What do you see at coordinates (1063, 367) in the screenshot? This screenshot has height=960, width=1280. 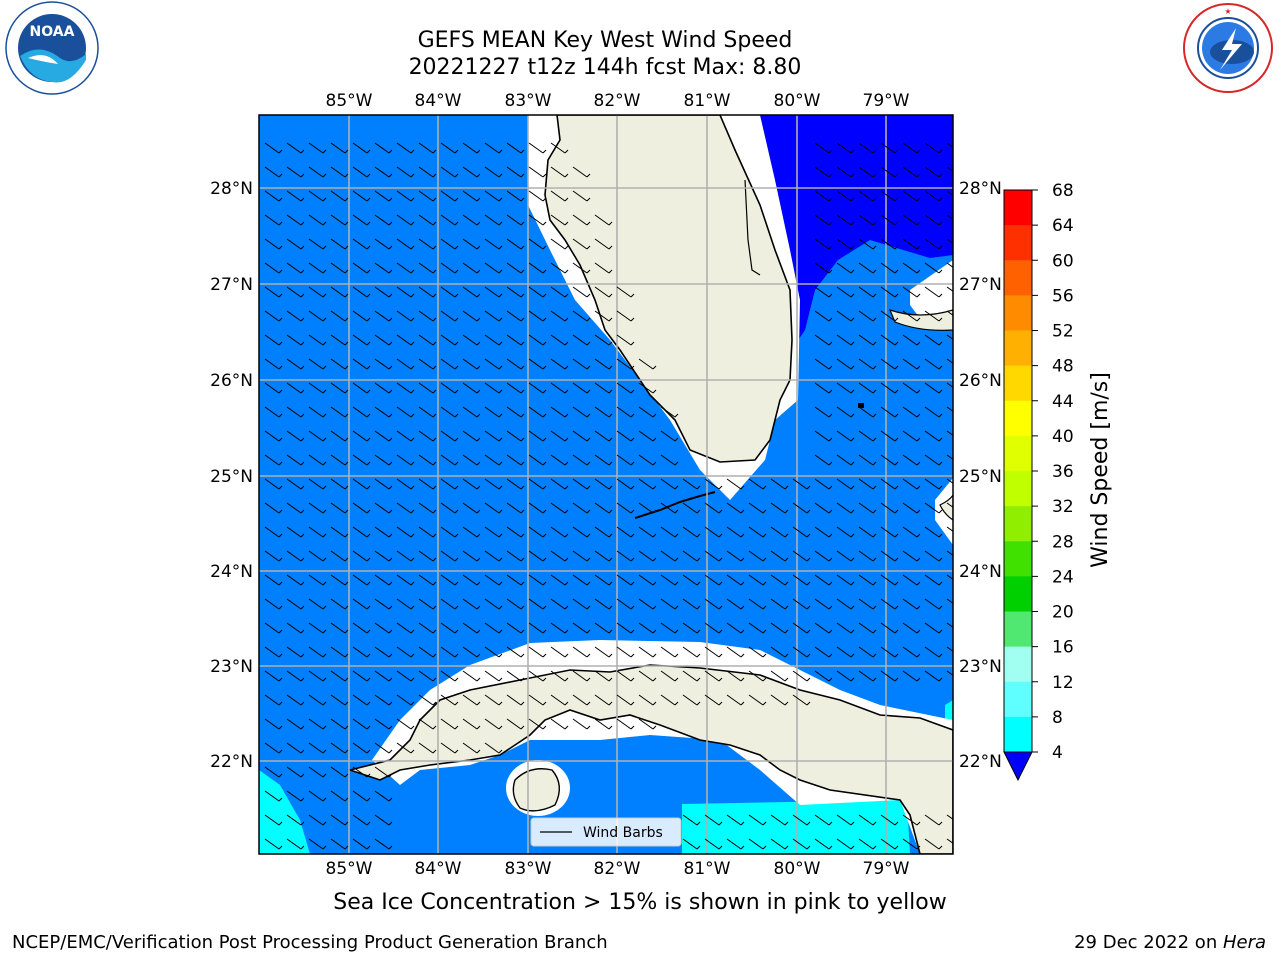 I see `colorbar-tick-label: 48` at bounding box center [1063, 367].